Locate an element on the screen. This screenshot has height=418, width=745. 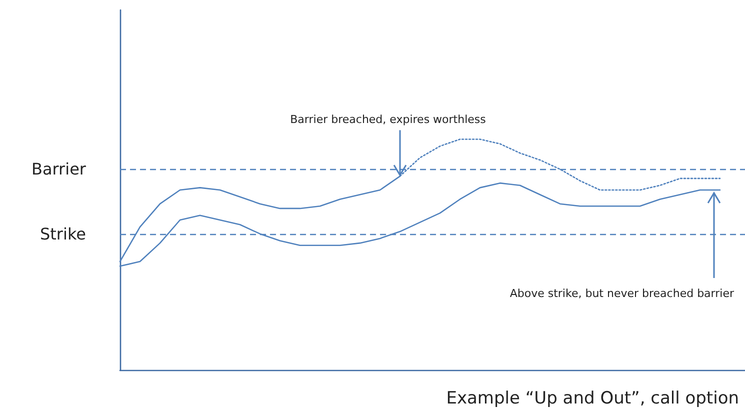
annotation: Above strike, but never breached barrier is located at coordinates (622, 293).